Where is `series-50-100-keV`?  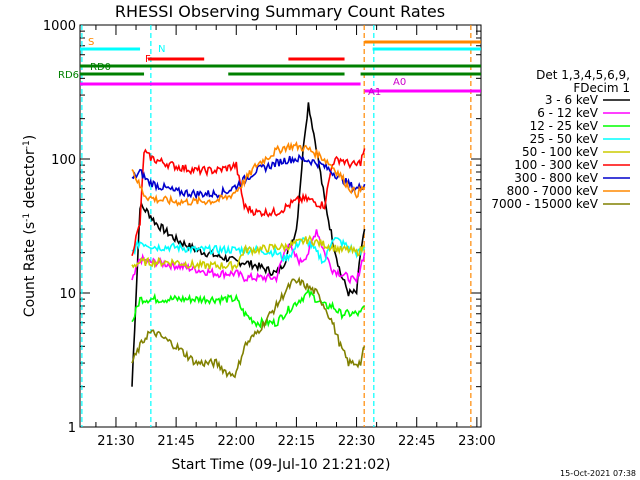 series-50-100-keV is located at coordinates (248, 253).